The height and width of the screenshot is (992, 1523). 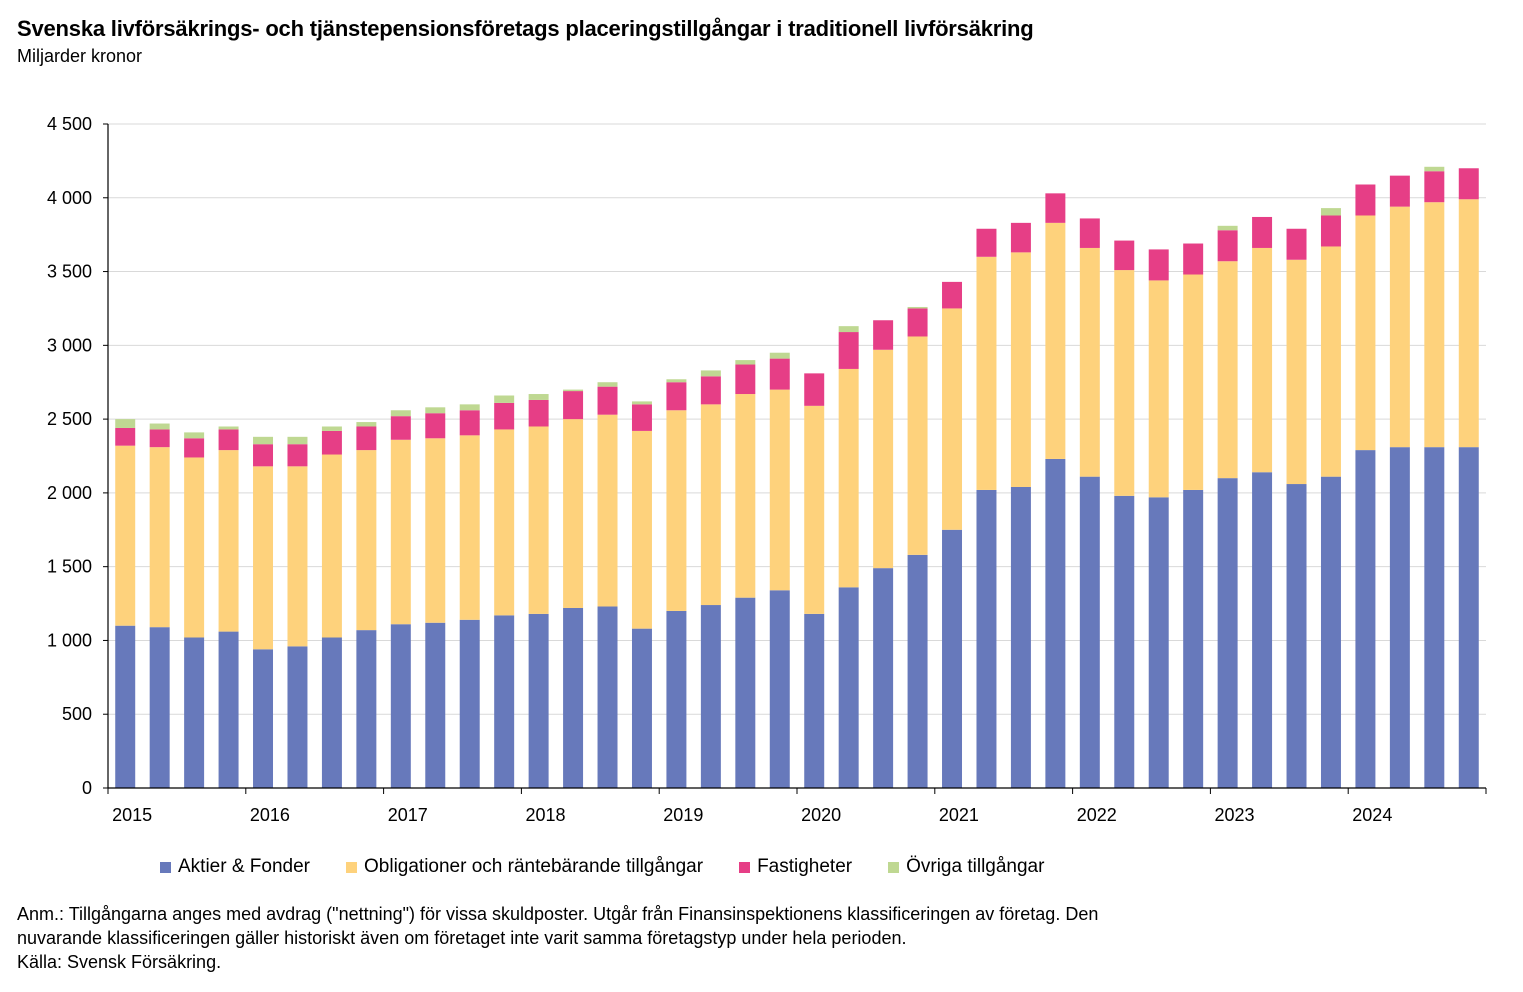 I want to click on chart-subtitle: Miljarder kronor, so click(x=80, y=56).